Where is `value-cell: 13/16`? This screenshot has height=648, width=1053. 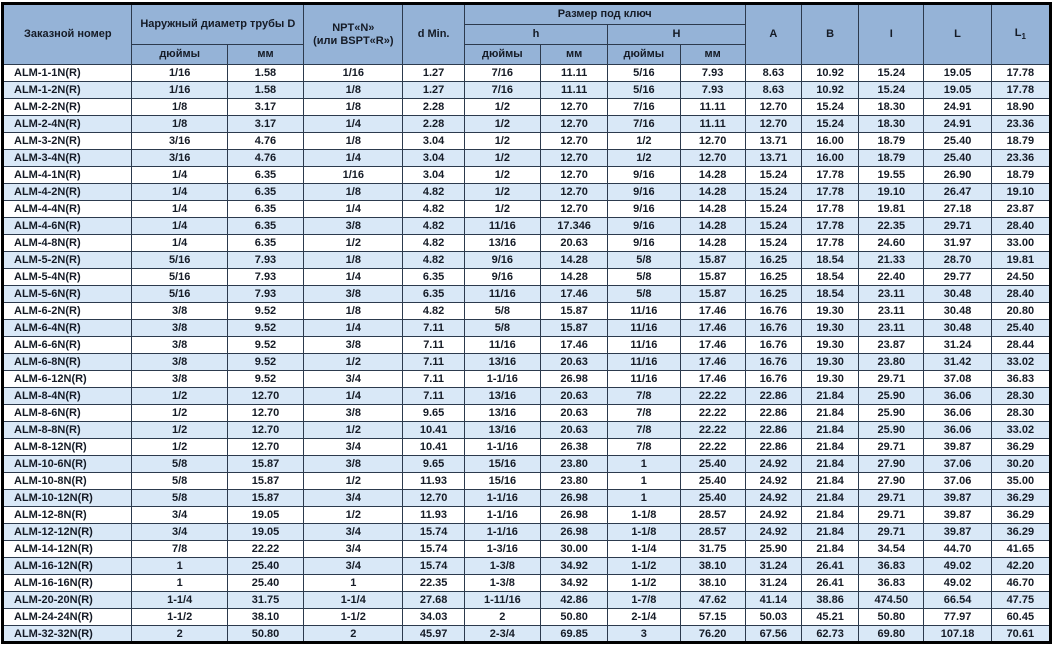 value-cell: 13/16 is located at coordinates (502, 362).